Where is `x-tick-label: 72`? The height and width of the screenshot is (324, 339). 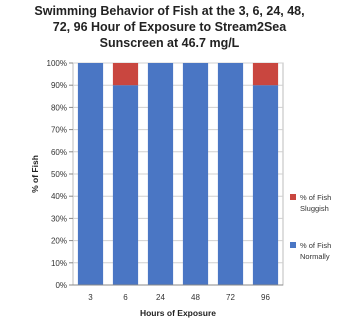
x-tick-label: 72 is located at coordinates (230, 297).